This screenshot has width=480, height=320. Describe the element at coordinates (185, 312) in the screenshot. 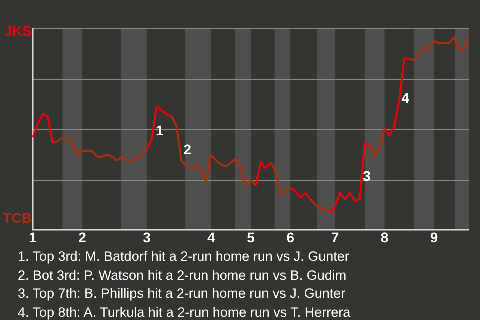

I see `text: 4. Top 8th: A. Turkula hit a 2-run home run vs T. Herrera` at that location.